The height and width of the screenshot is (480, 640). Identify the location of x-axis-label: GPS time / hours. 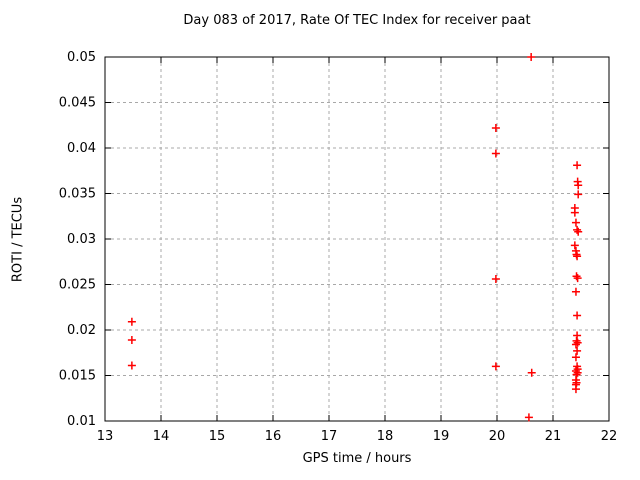
(357, 458).